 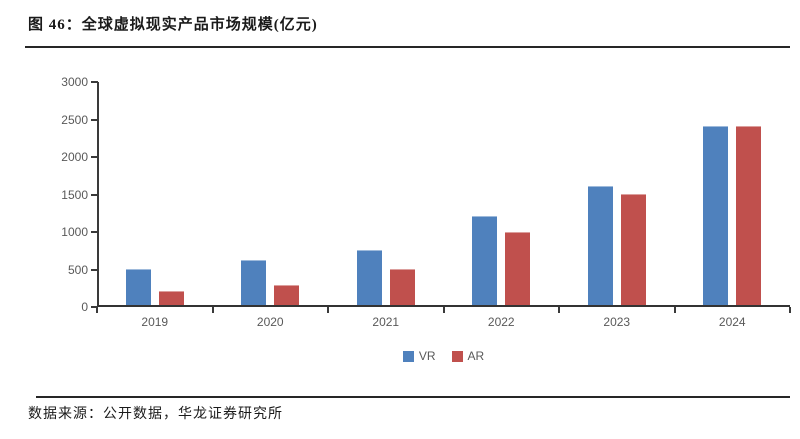 What do you see at coordinates (443, 356) in the screenshot?
I see `chart-legend: VR AR` at bounding box center [443, 356].